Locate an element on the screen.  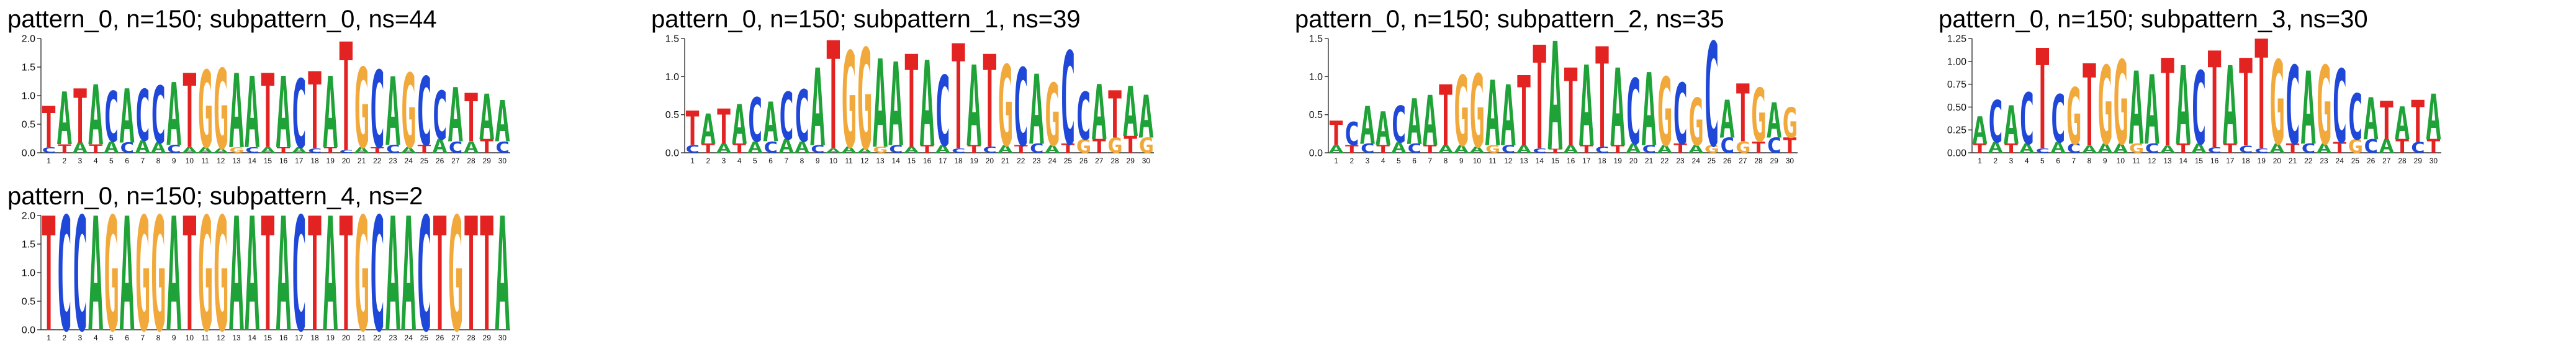
x-axis-tick-label: 8 is located at coordinates (2089, 161).